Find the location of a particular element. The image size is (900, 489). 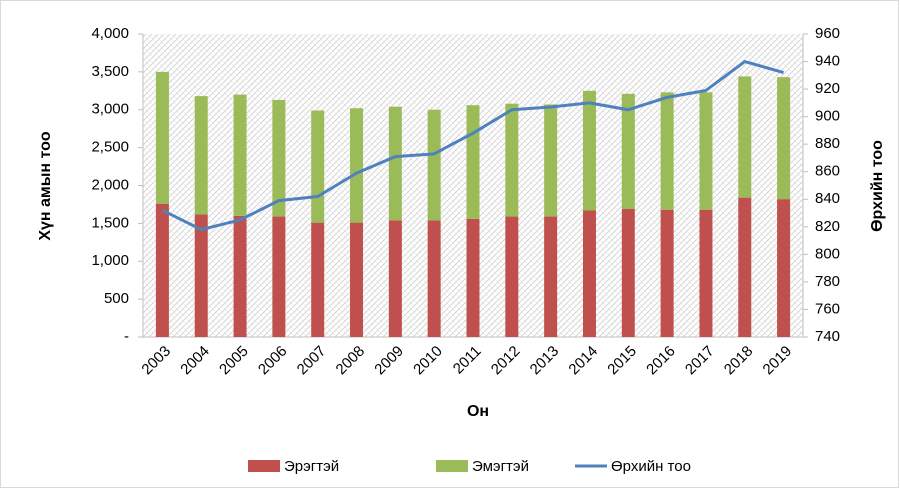

y2-tick-label: 840 is located at coordinates (827, 198).